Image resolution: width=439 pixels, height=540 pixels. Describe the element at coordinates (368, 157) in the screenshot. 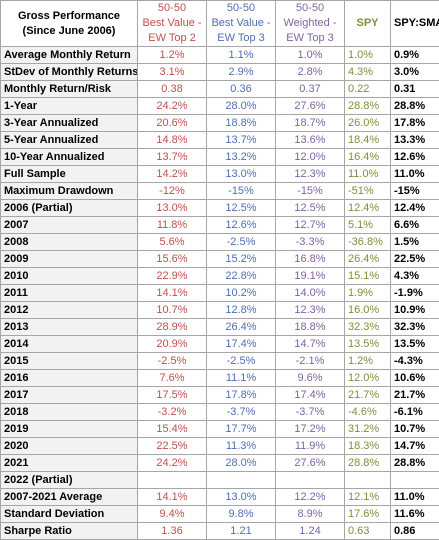

I see `value-cell: 16.4%` at that location.